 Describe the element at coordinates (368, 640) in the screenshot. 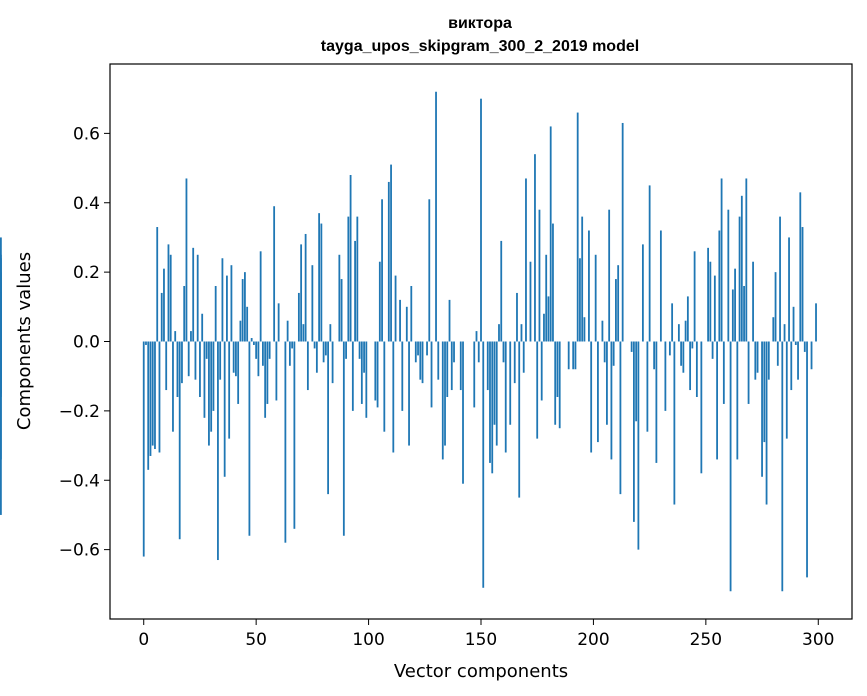

I see `x-tick-label: 100` at that location.